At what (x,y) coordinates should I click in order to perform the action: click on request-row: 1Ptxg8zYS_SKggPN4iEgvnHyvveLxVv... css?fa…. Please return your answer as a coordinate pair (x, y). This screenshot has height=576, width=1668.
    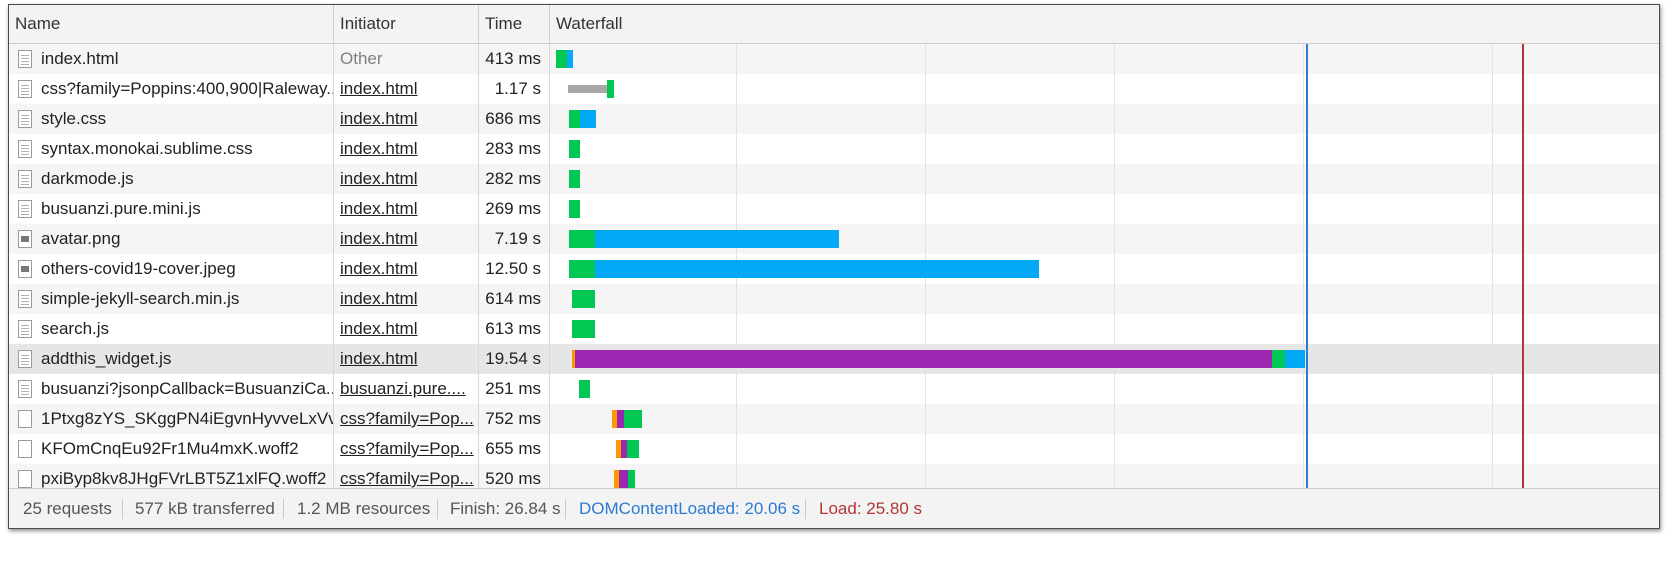
    Looking at the image, I should click on (834, 419).